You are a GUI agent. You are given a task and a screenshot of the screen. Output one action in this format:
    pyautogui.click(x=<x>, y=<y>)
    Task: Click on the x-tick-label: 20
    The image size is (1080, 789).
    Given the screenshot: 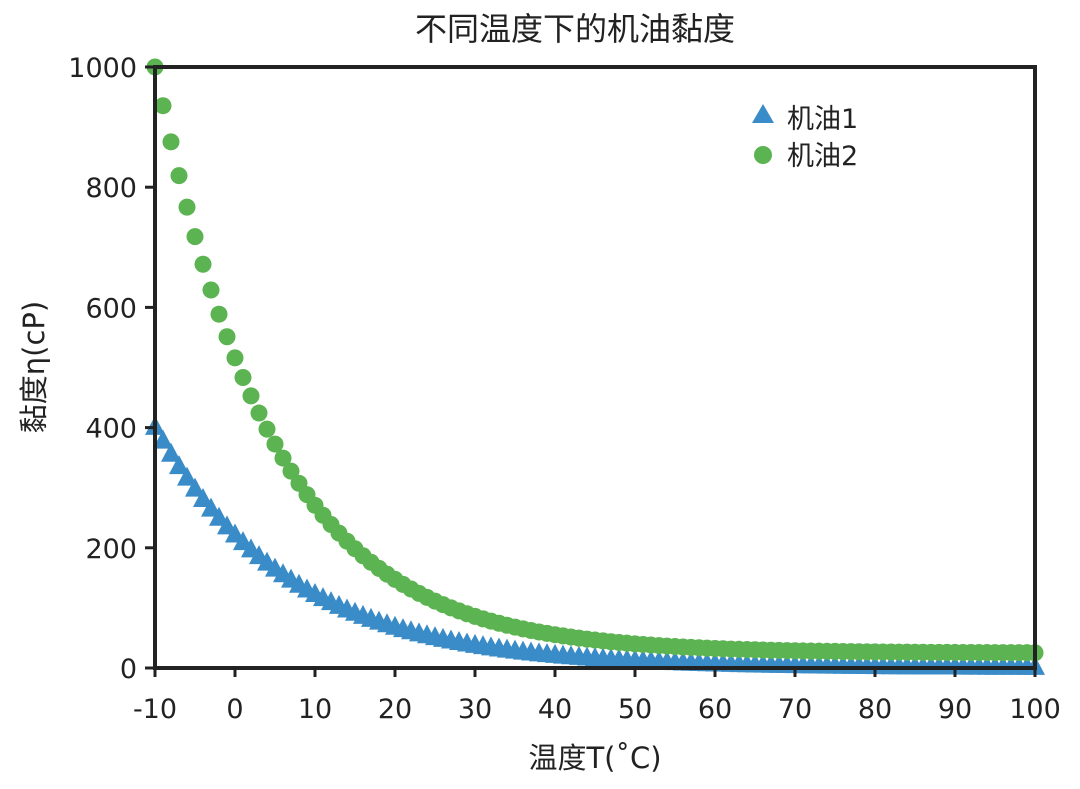 What is the action you would take?
    pyautogui.click(x=395, y=709)
    